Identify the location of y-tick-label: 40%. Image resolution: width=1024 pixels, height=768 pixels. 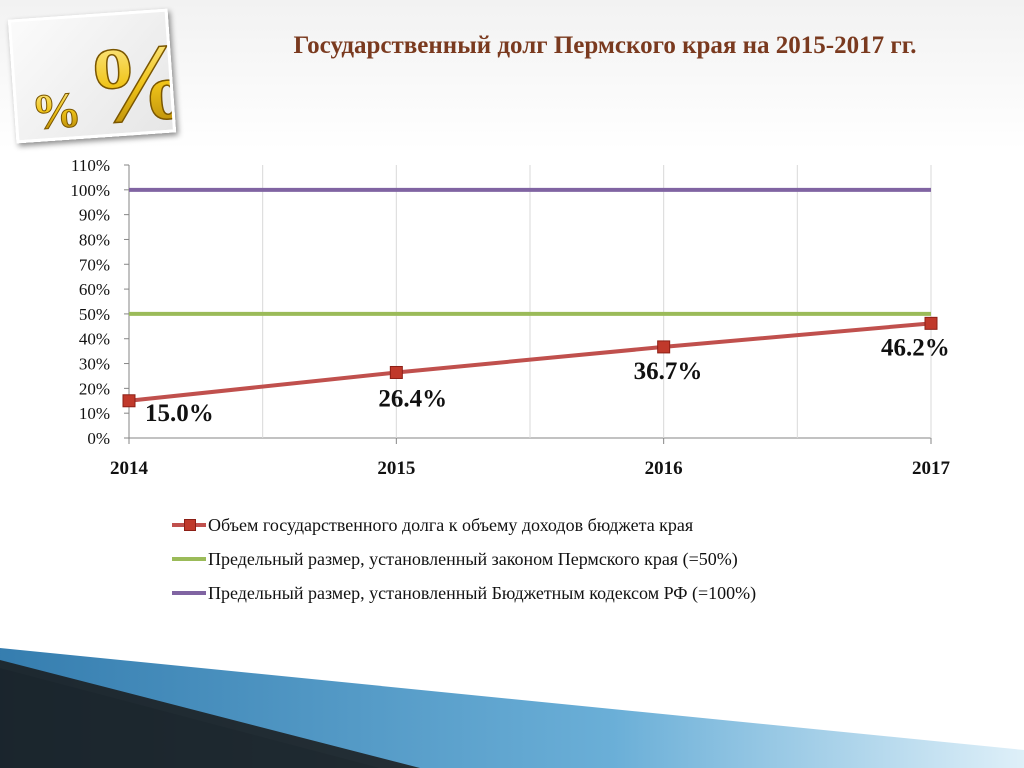
(94, 339).